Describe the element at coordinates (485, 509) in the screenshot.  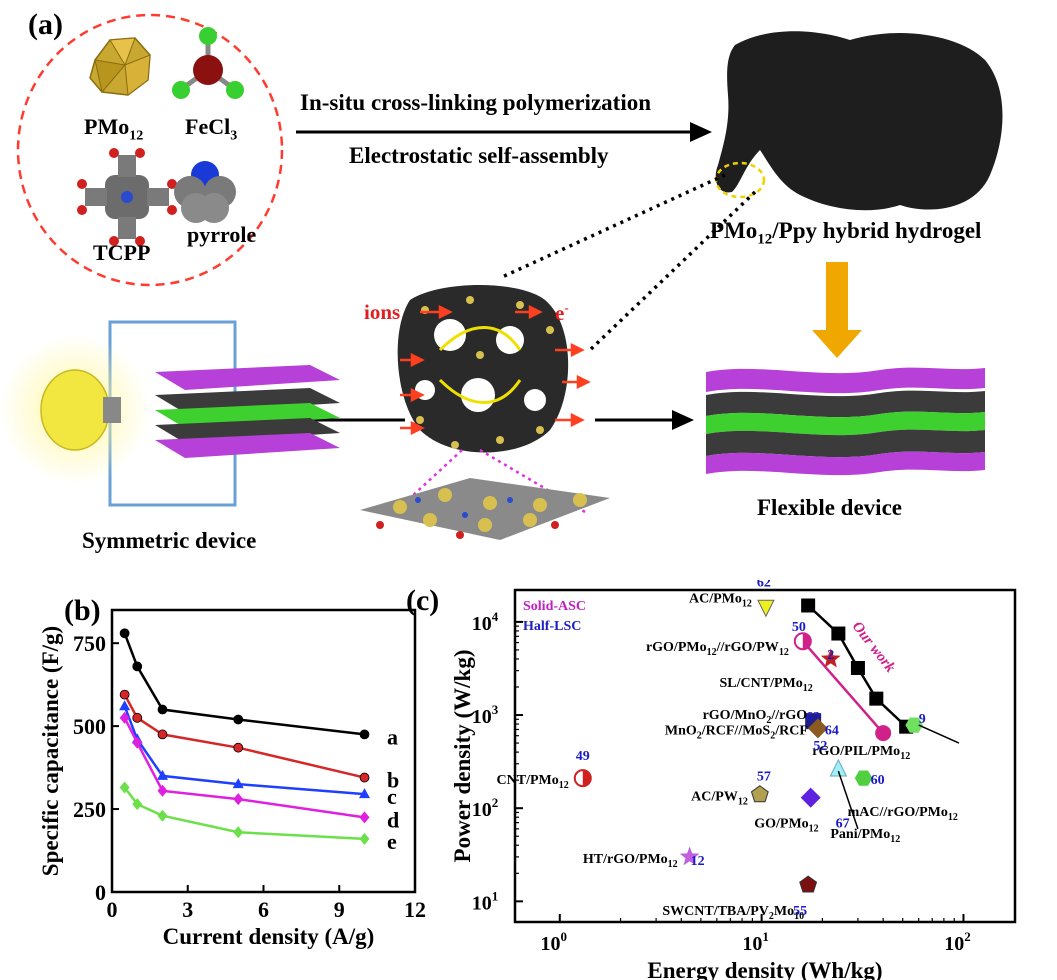
I see `framework-sheet-image` at that location.